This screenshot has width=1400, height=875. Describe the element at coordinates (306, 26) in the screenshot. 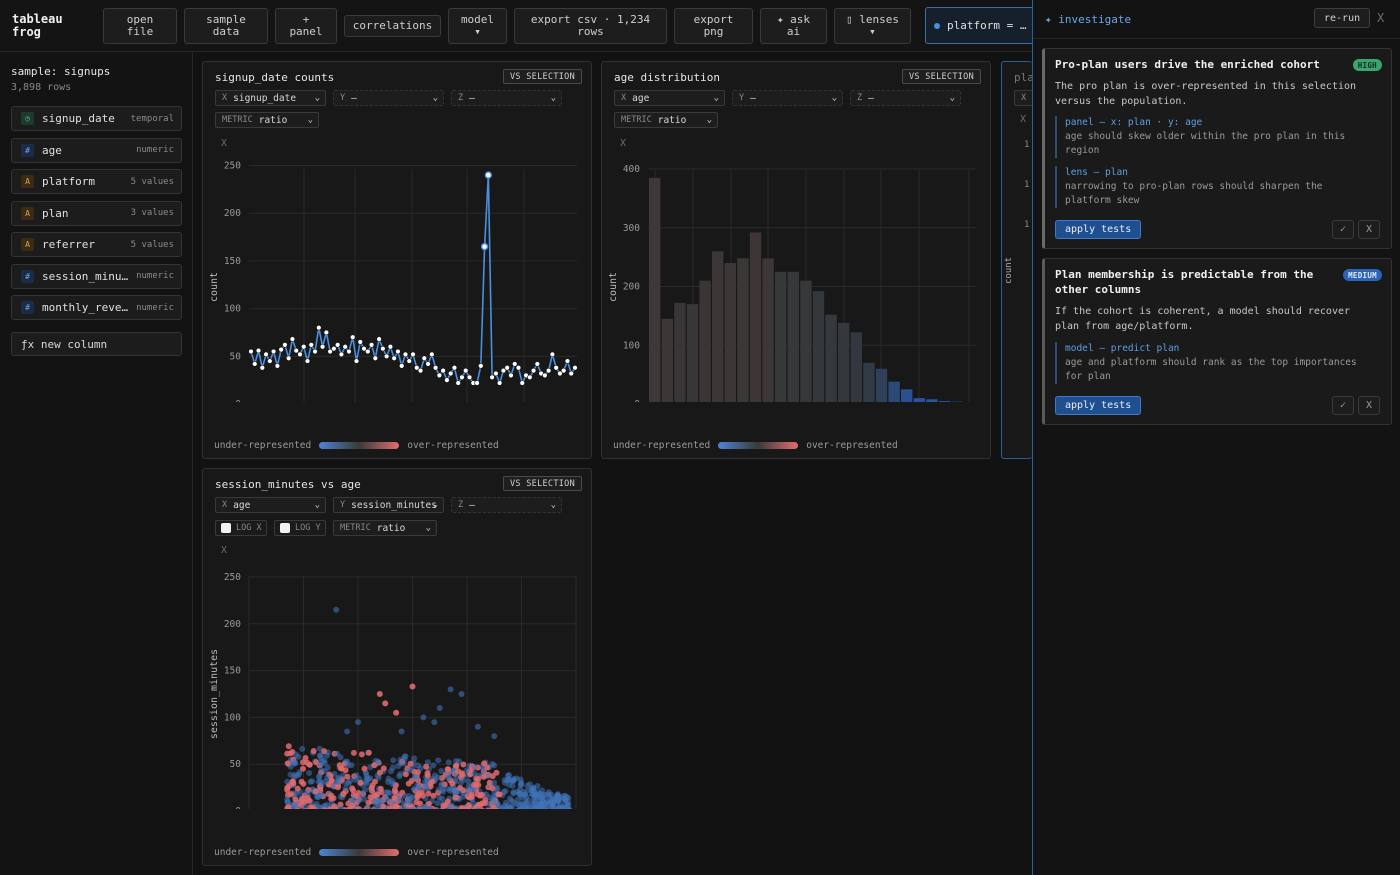

I see `add-panel-button: + panel` at that location.